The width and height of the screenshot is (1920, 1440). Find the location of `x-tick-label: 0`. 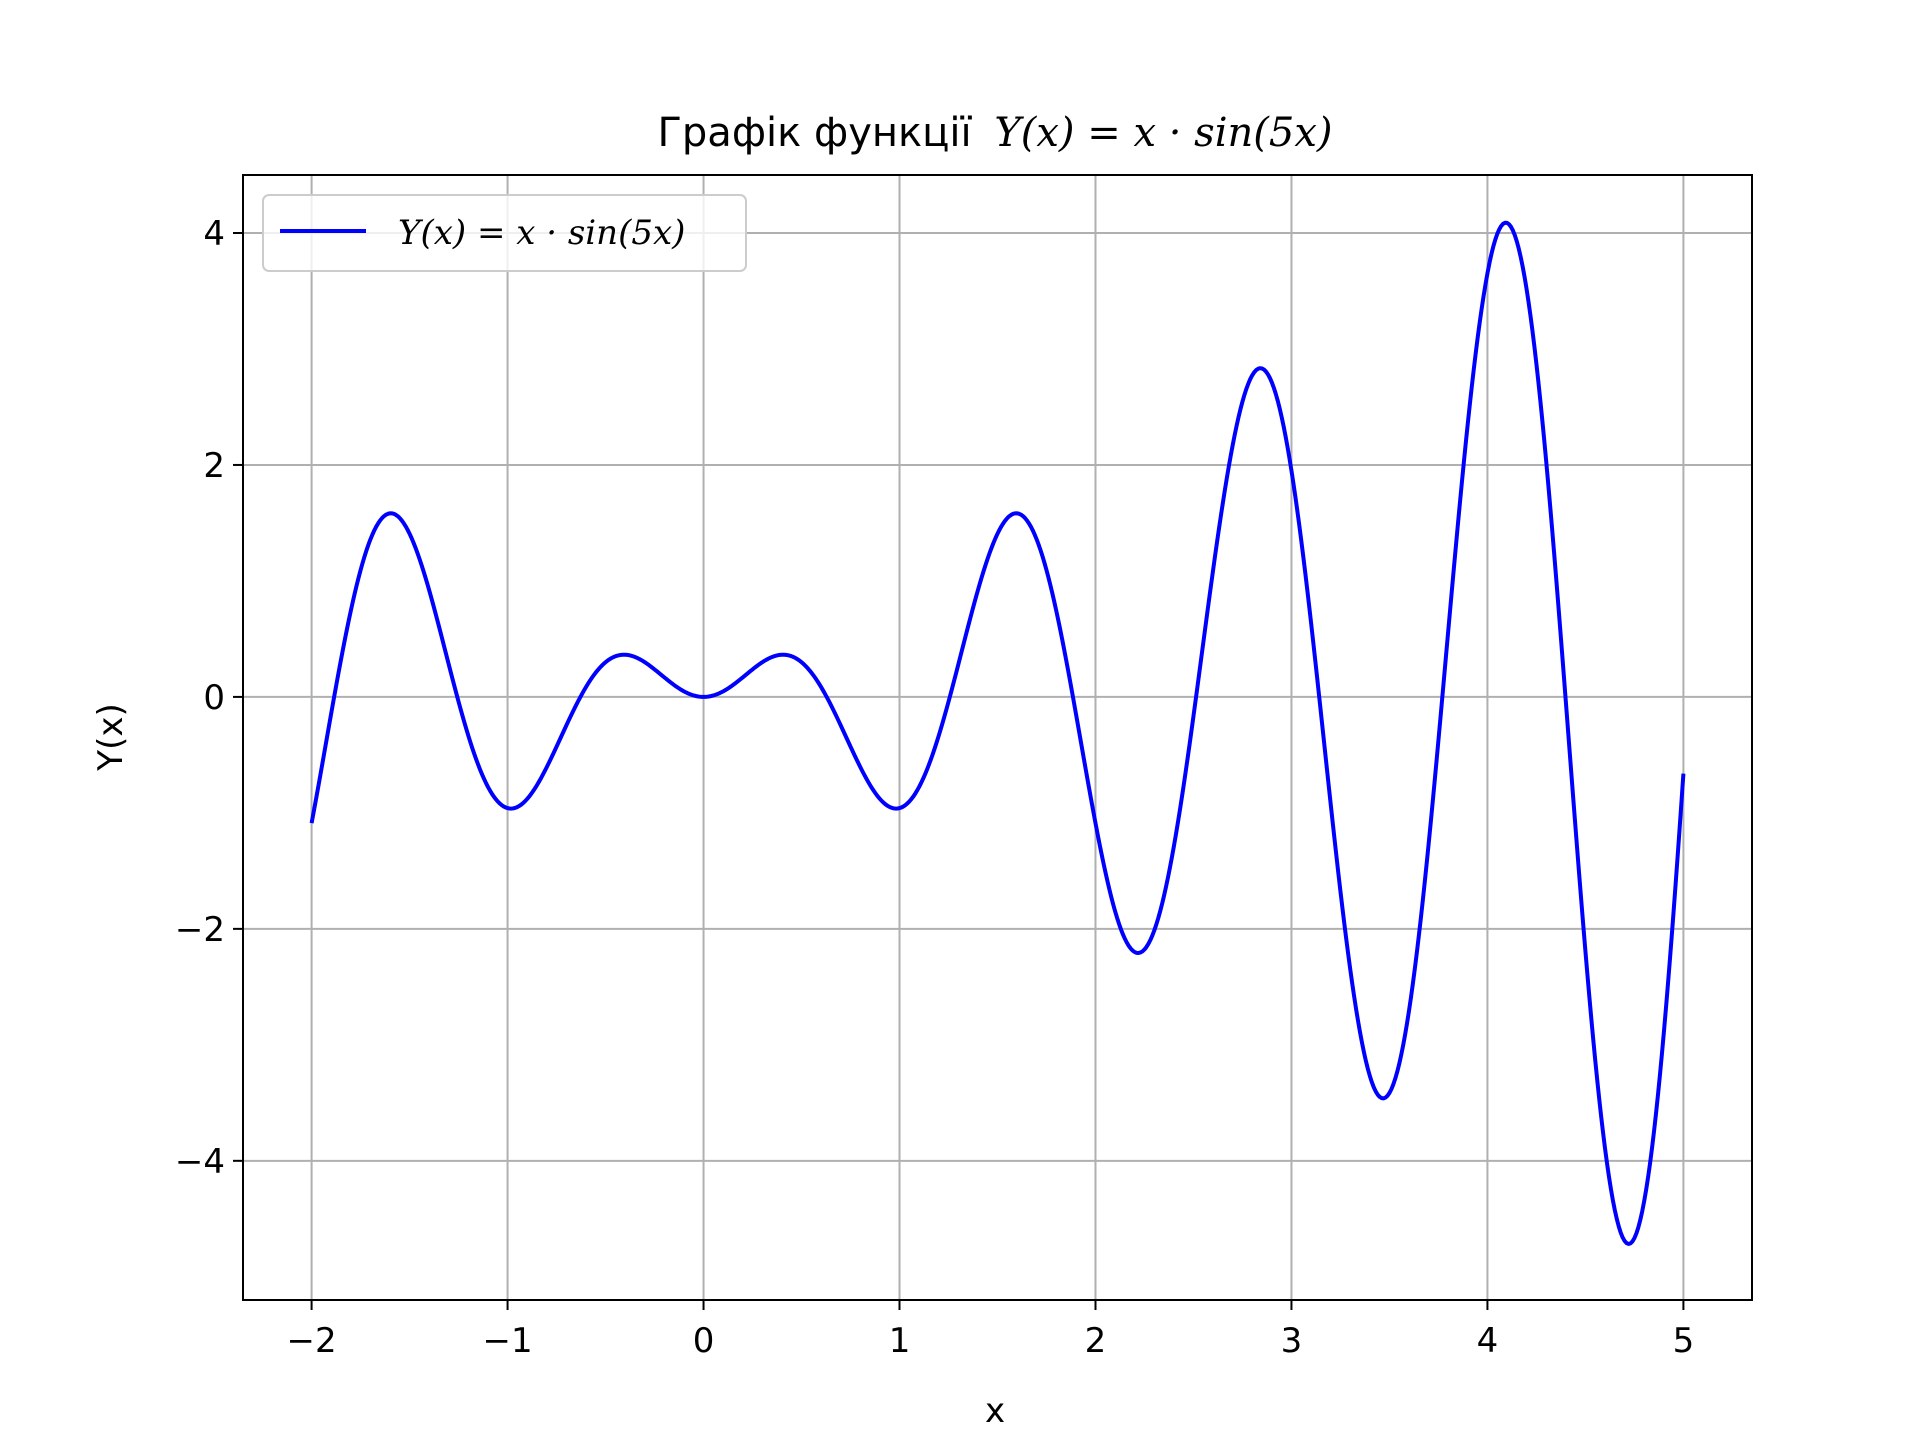

x-tick-label: 0 is located at coordinates (704, 1341).